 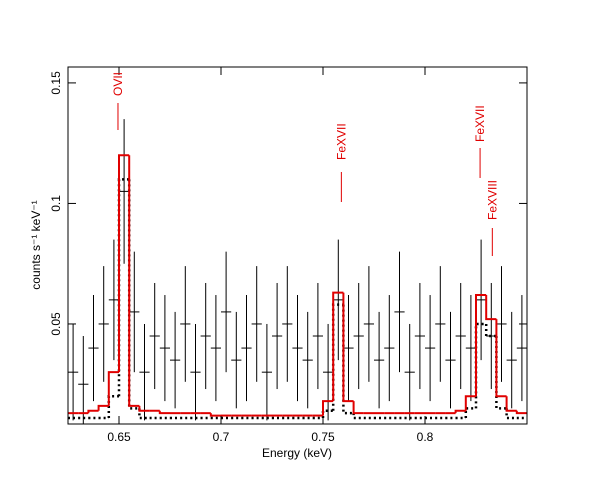 What do you see at coordinates (119, 437) in the screenshot?
I see `x-tick-label: 0.65` at bounding box center [119, 437].